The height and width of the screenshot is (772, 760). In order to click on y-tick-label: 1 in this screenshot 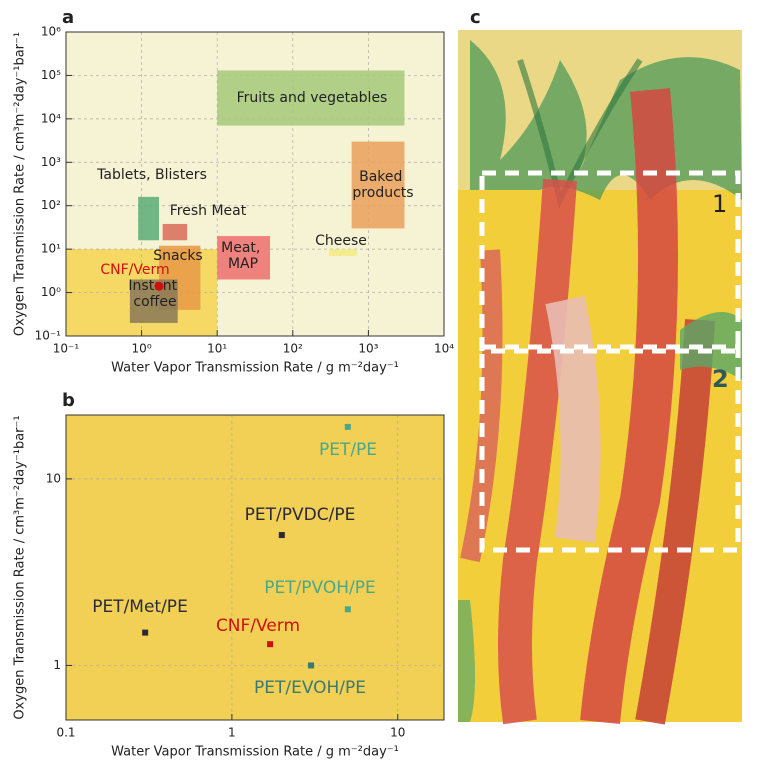, I will do `click(57, 665)`.